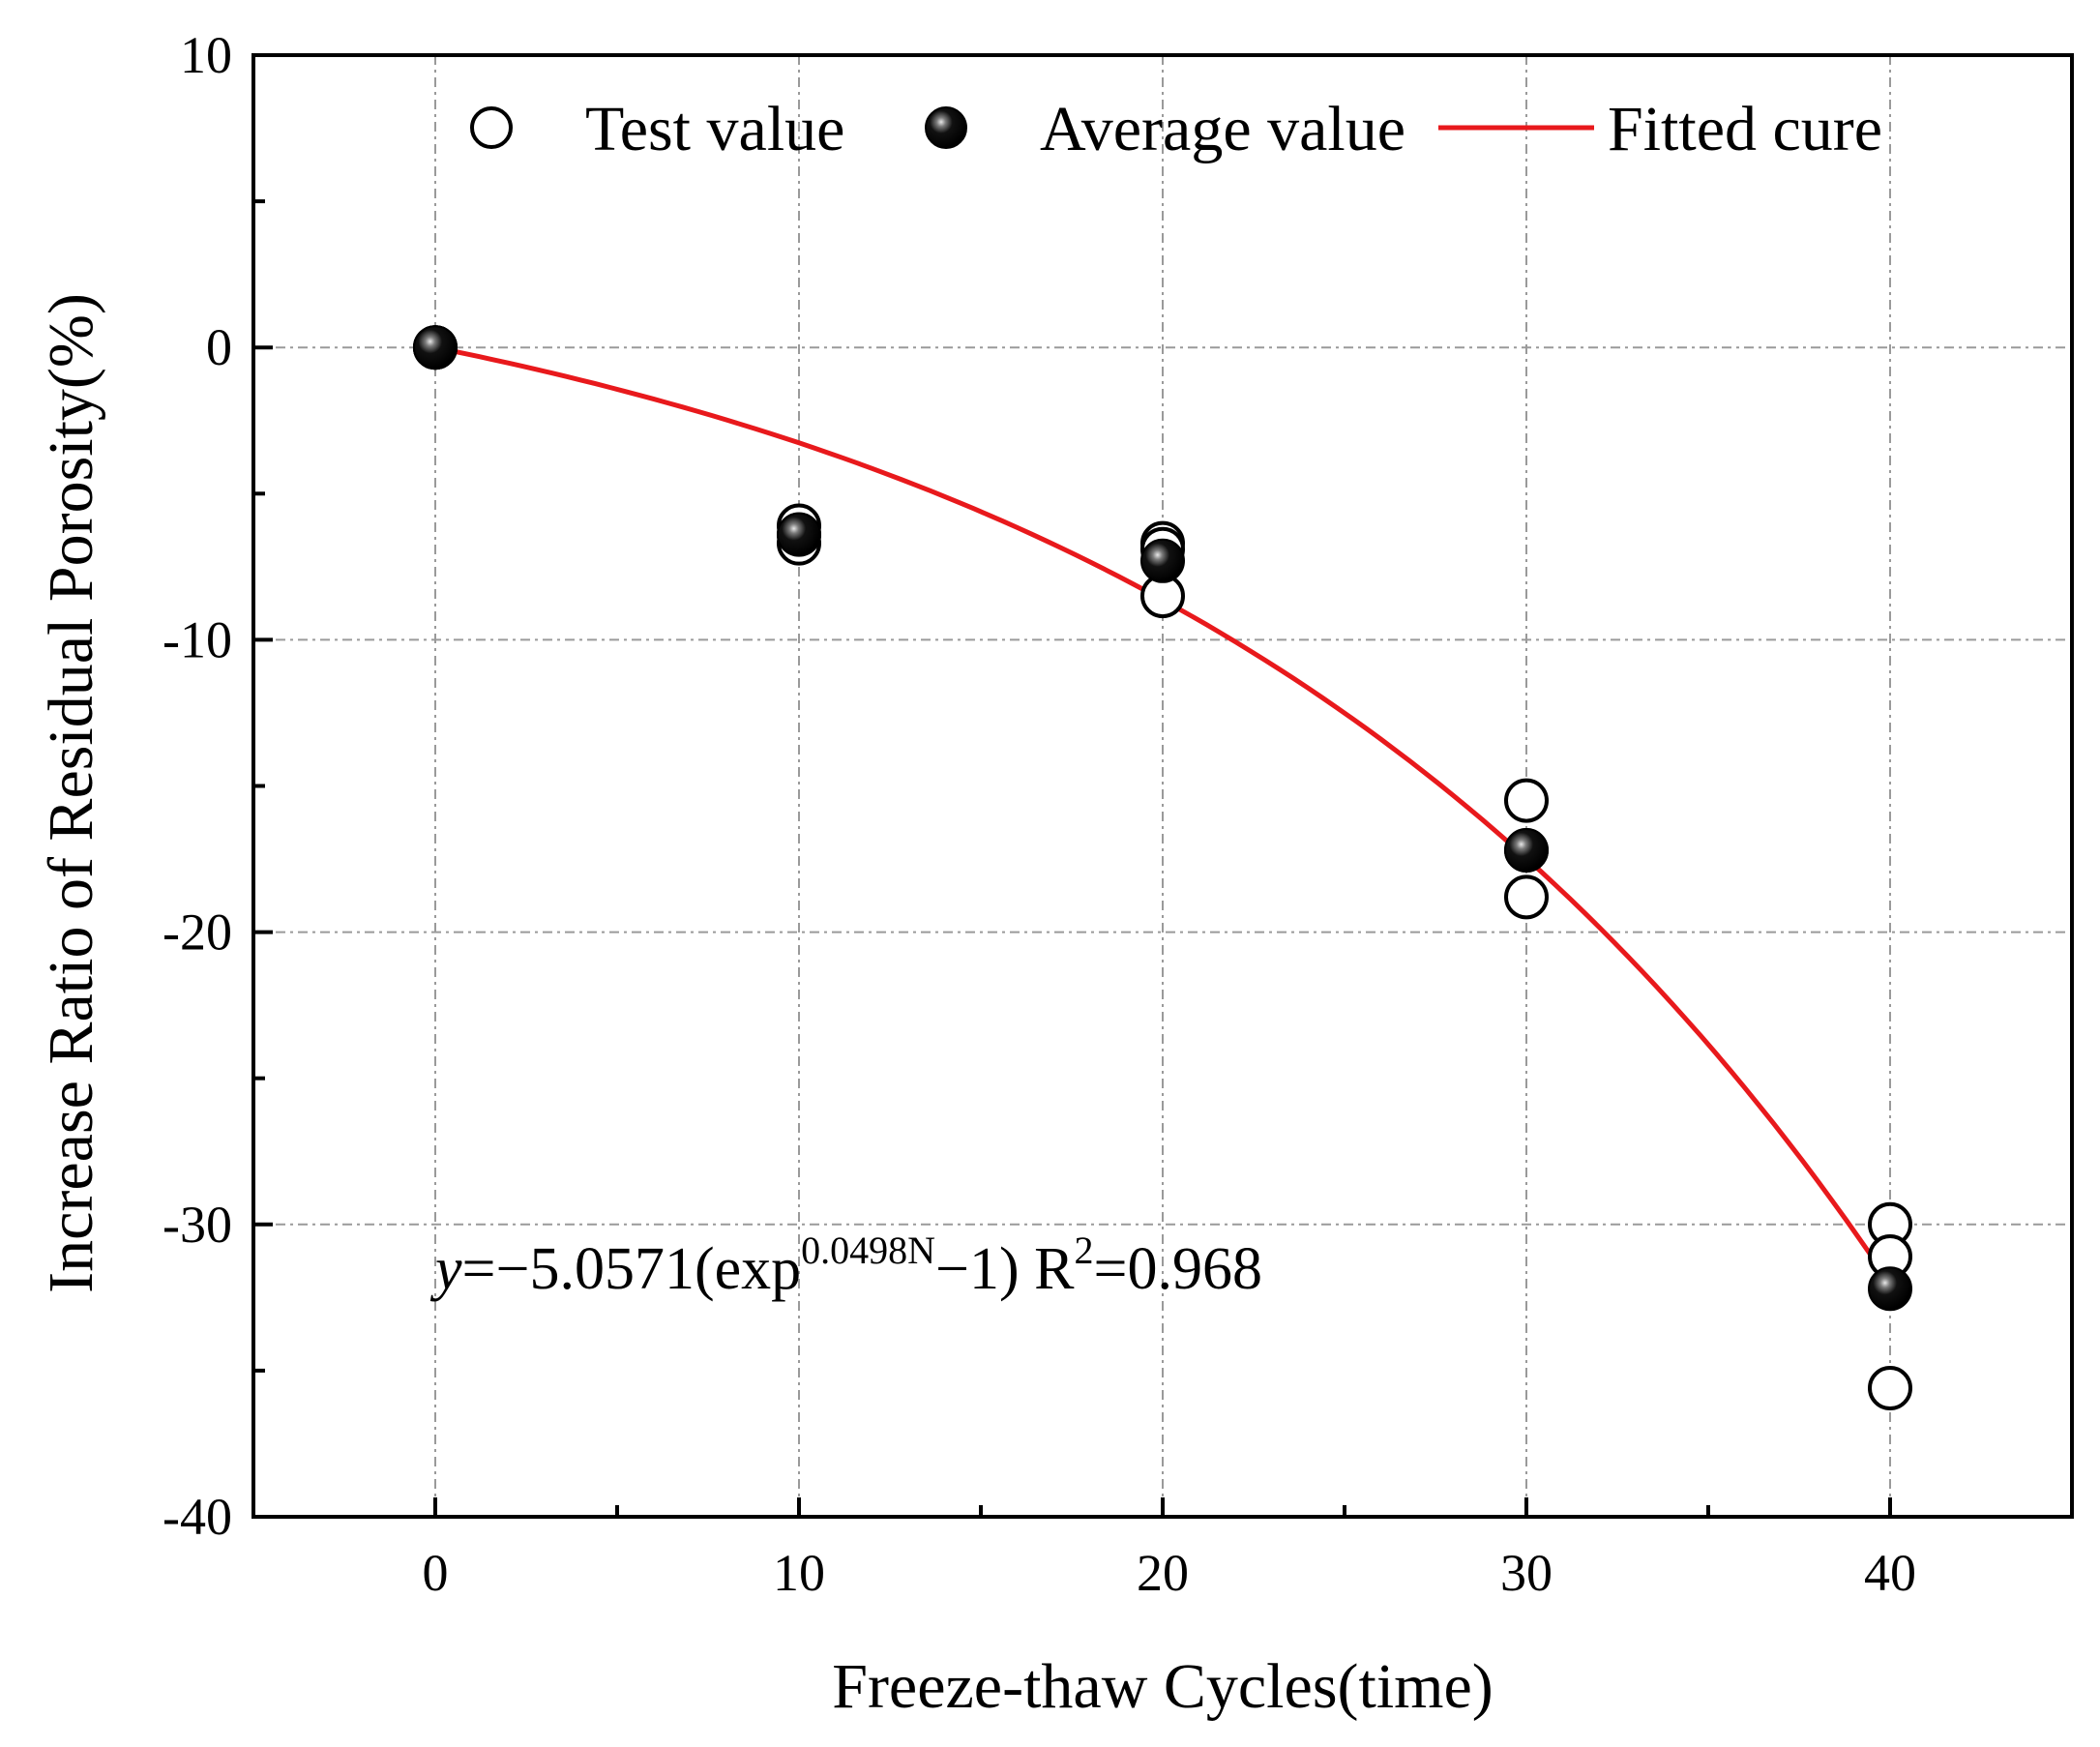 Image resolution: width=2100 pixels, height=1747 pixels. Describe the element at coordinates (71, 793) in the screenshot. I see `y-axis-title: Increase Ratio of Residual Porosity(%)` at that location.